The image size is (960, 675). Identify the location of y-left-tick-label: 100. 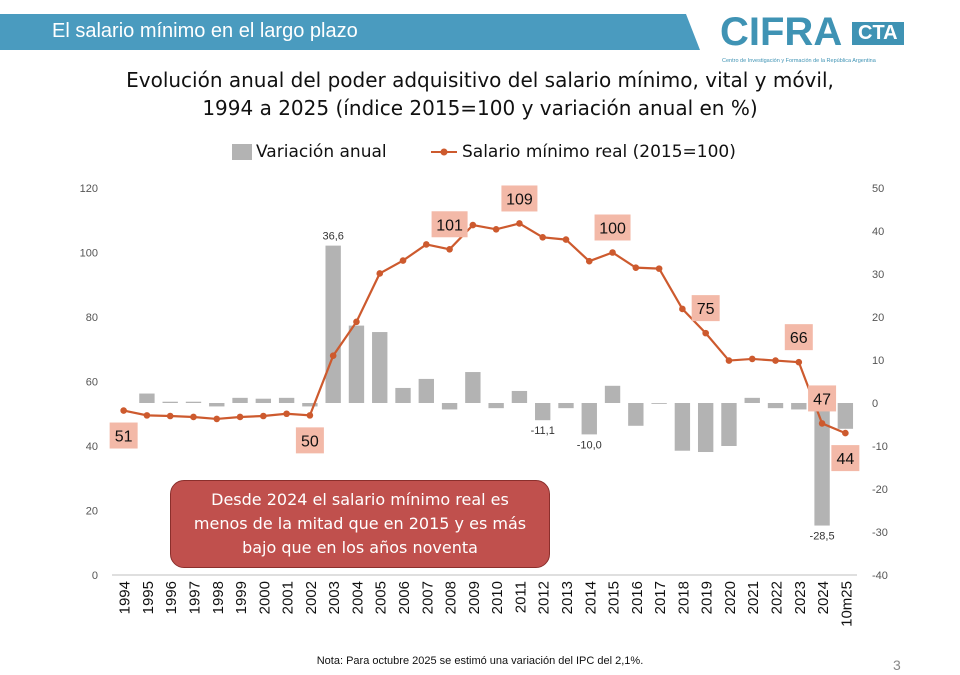
(89, 254).